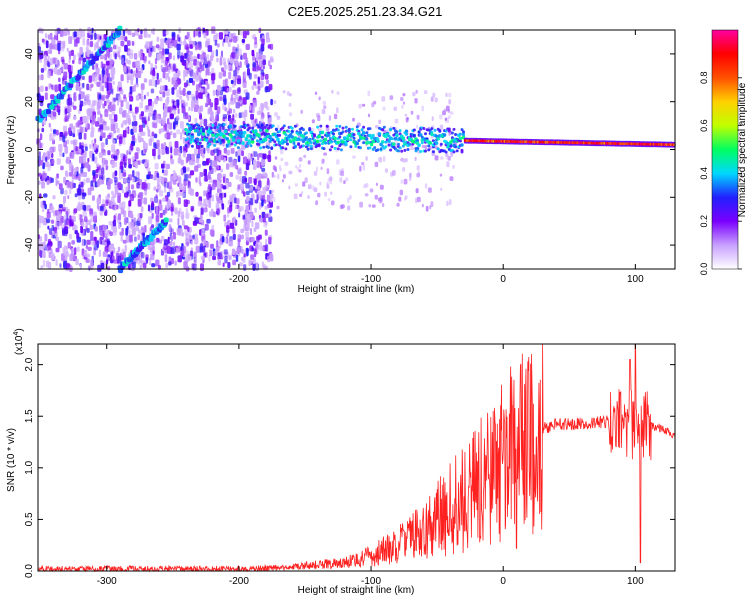  Describe the element at coordinates (239, 279) in the screenshot. I see `x-tick-label: -200` at that location.